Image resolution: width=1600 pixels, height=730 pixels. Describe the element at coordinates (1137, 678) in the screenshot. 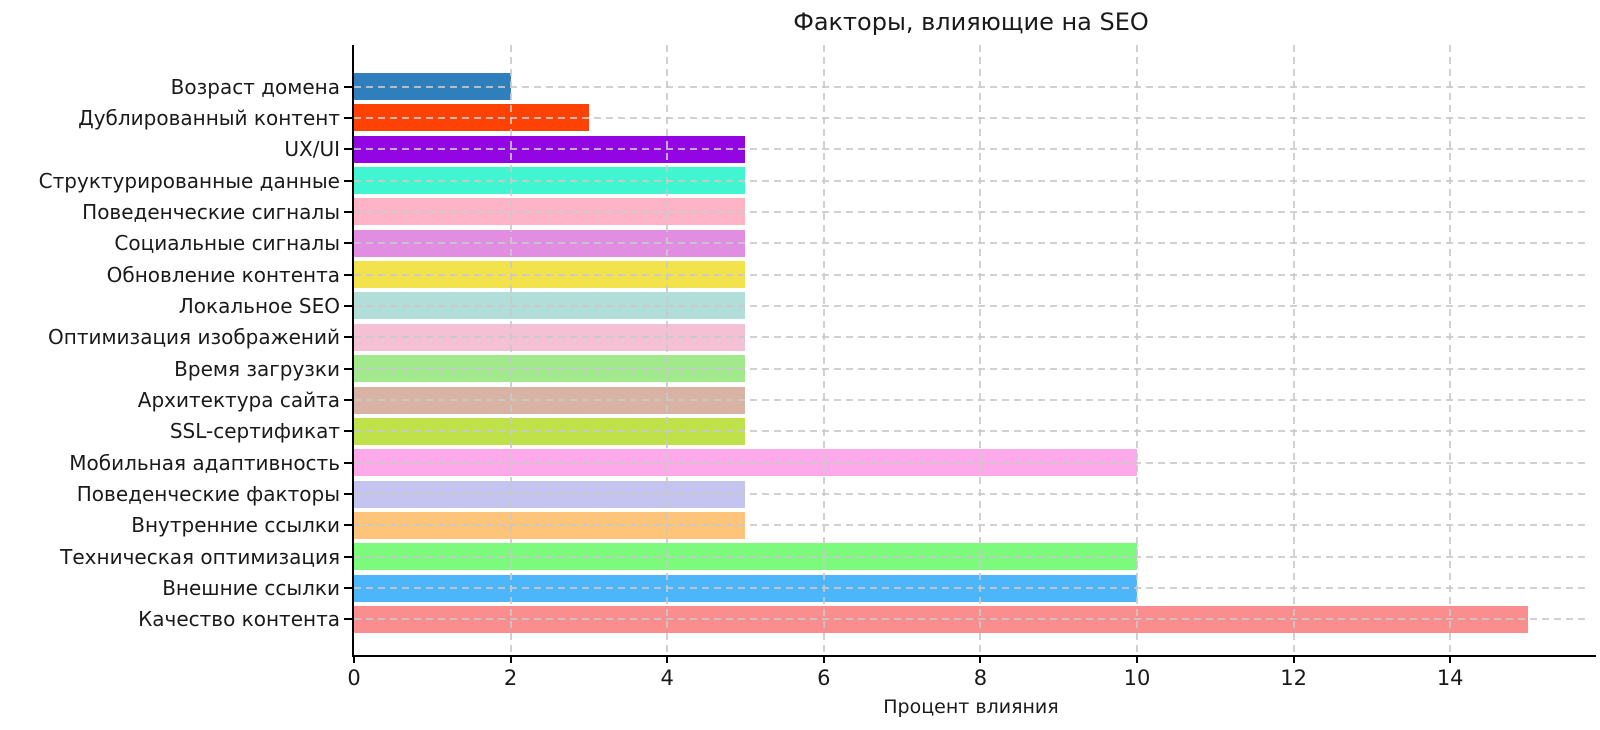

I see `x-tick-label: 10` at that location.